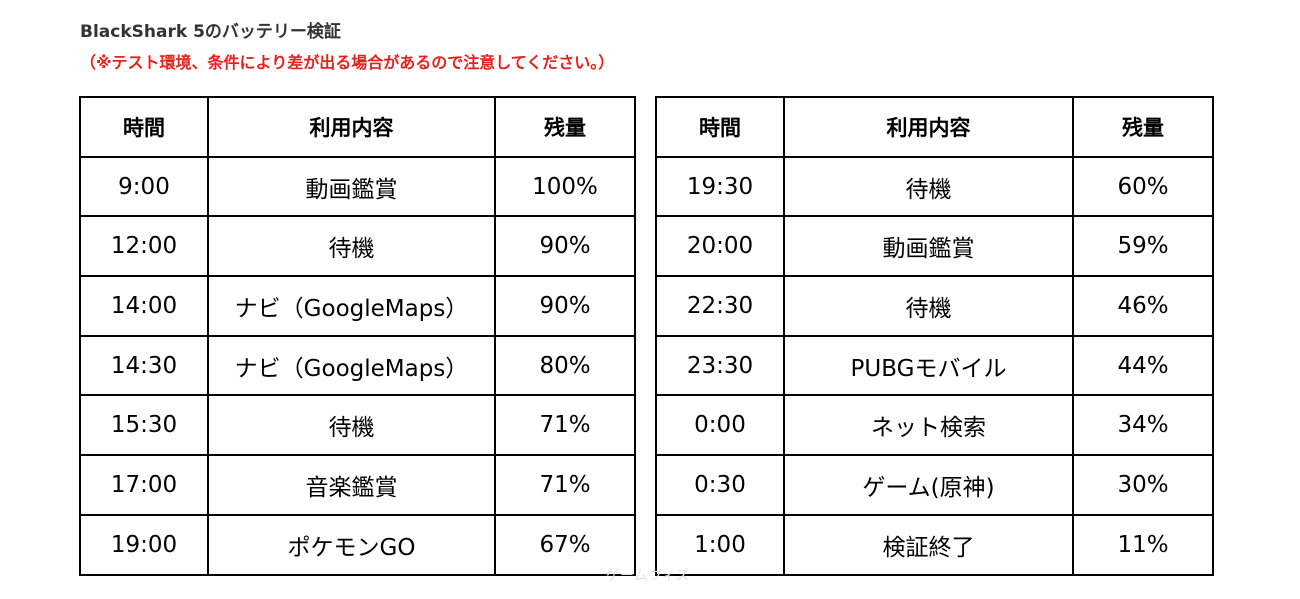 The height and width of the screenshot is (599, 1300). What do you see at coordinates (720, 306) in the screenshot?
I see `time-cell: 22:30` at bounding box center [720, 306].